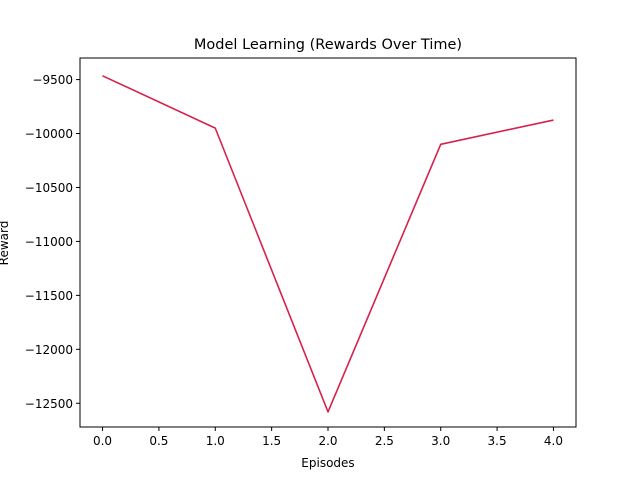 The image size is (640, 480). I want to click on x-axis: 0.0 0.5 1.0 1.5 2.0 2.5 3.0 3.5 4.0, so click(328, 437).